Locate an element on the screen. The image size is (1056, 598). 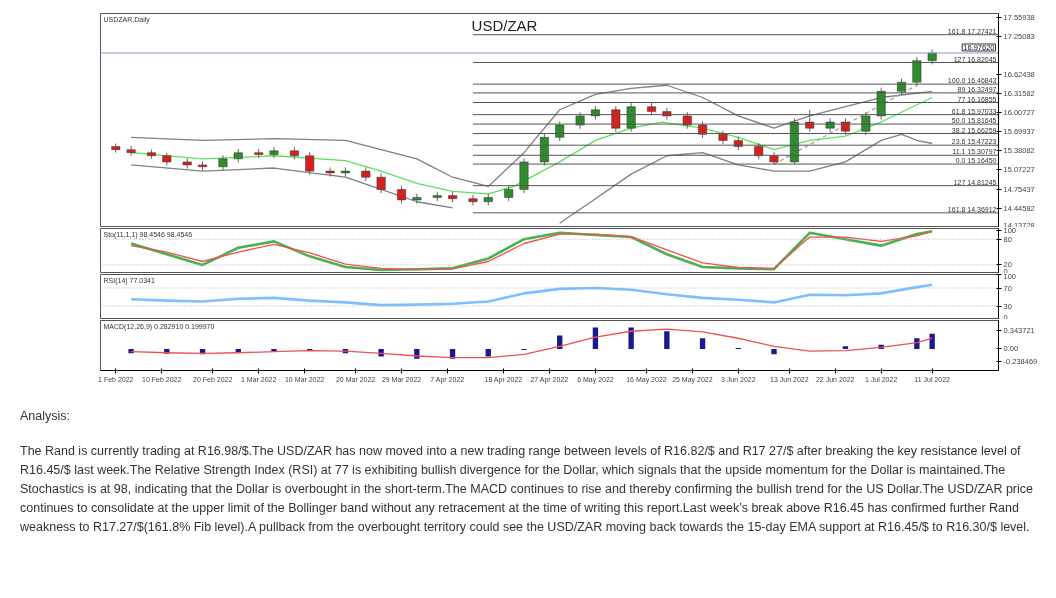
chart-title: USD/ZAR is located at coordinates (504, 25).